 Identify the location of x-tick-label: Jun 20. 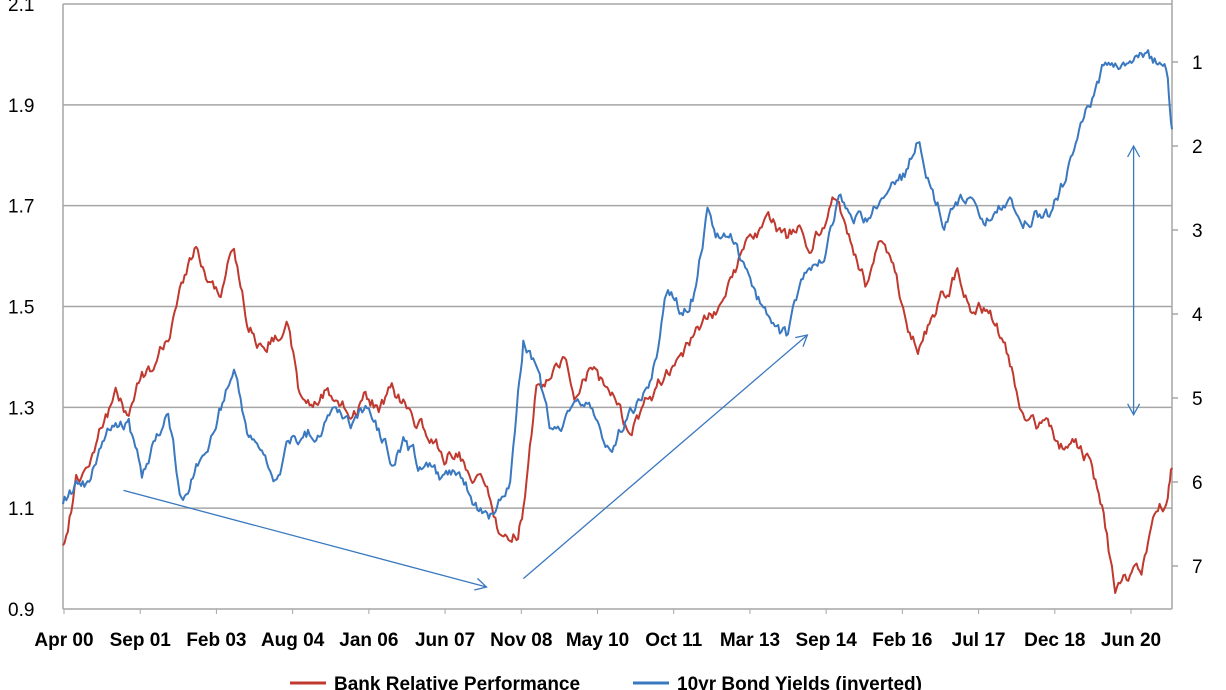
(1131, 640).